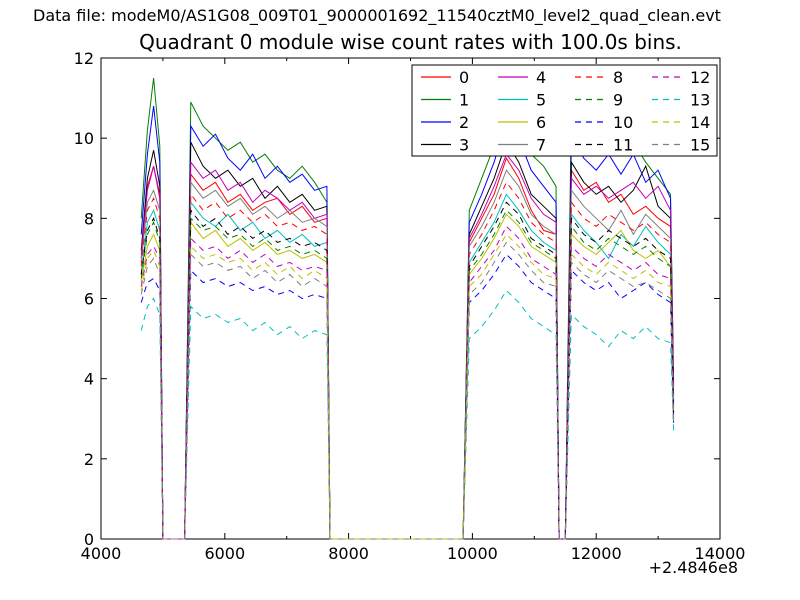 This screenshot has height=600, width=800. Describe the element at coordinates (84, 58) in the screenshot. I see `y-tick-label: 12` at that location.